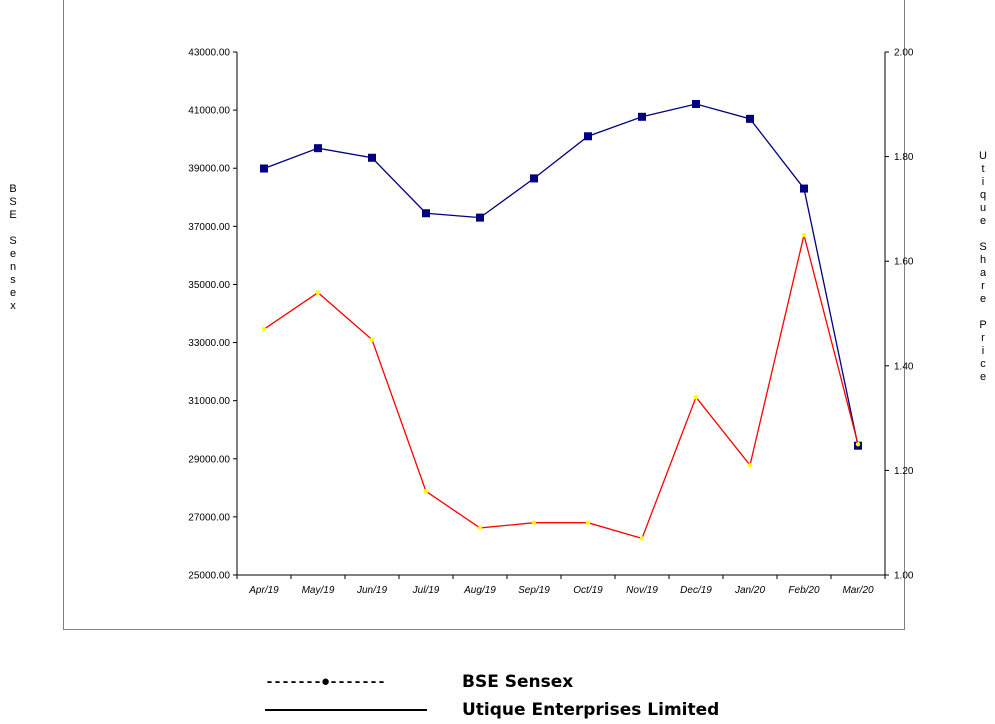 The height and width of the screenshot is (724, 995). What do you see at coordinates (209, 343) in the screenshot?
I see `left-tick-label: 33000.00` at bounding box center [209, 343].